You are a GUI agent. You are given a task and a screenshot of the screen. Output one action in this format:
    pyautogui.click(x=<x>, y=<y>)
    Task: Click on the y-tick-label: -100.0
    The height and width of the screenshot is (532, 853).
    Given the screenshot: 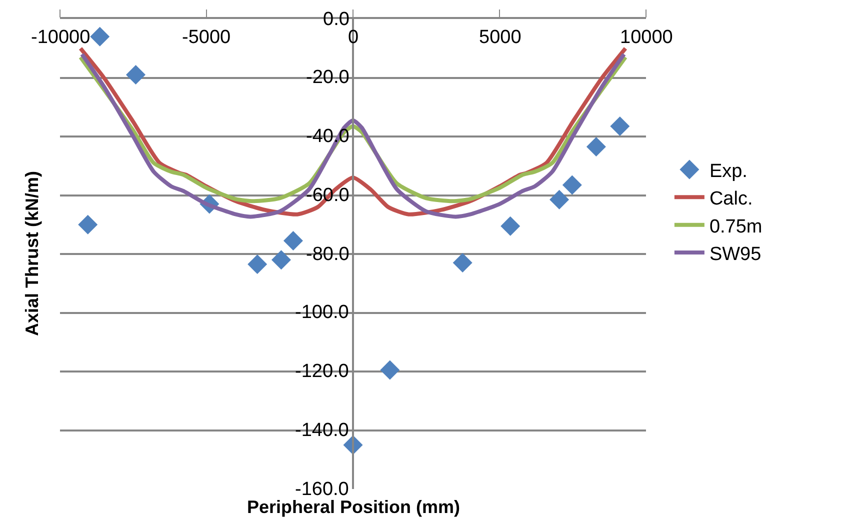 What is the action you would take?
    pyautogui.click(x=322, y=312)
    